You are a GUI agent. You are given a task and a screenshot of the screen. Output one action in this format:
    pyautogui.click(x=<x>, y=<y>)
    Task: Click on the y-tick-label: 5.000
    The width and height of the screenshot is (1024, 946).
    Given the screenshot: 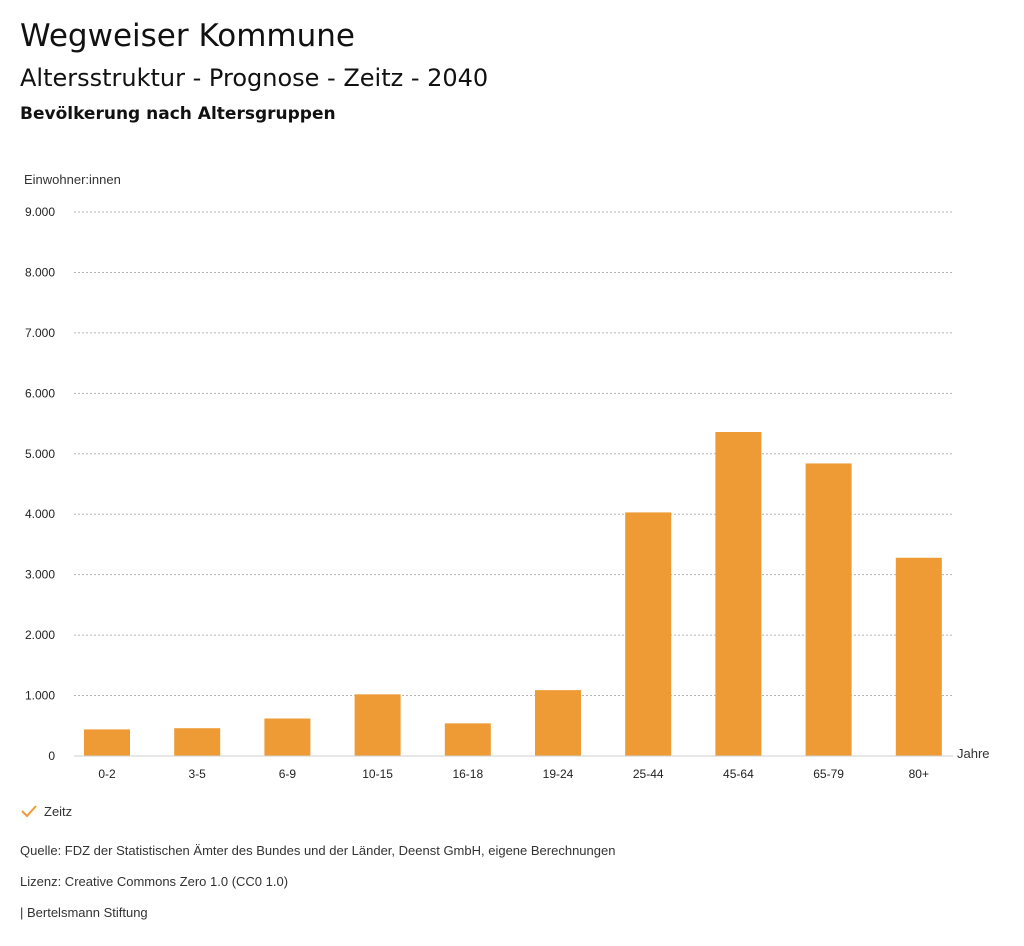 What is the action you would take?
    pyautogui.click(x=40, y=454)
    